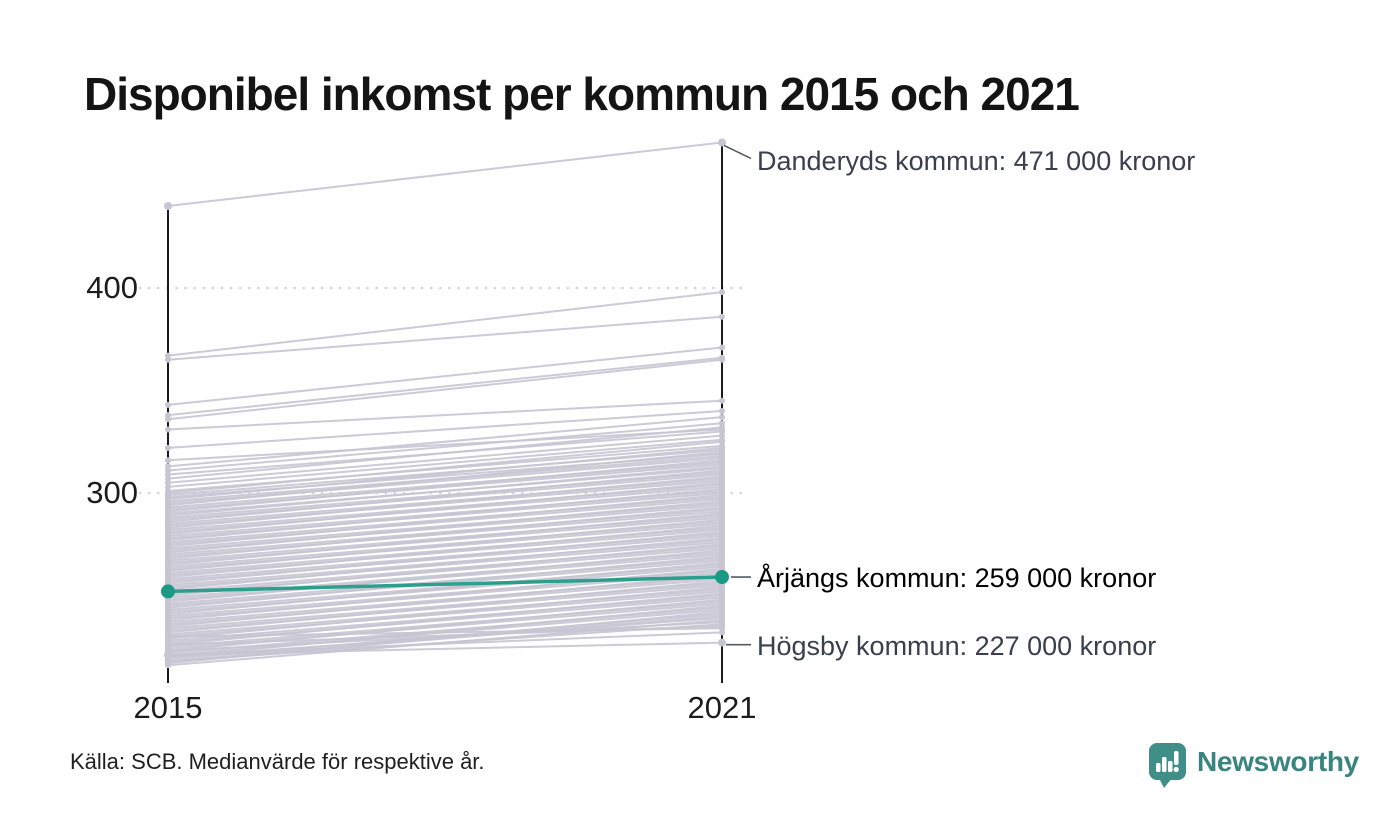 This screenshot has width=1400, height=840. I want to click on annotation-danderyd: Danderyds kommun: 471 000 kronor, so click(976, 161).